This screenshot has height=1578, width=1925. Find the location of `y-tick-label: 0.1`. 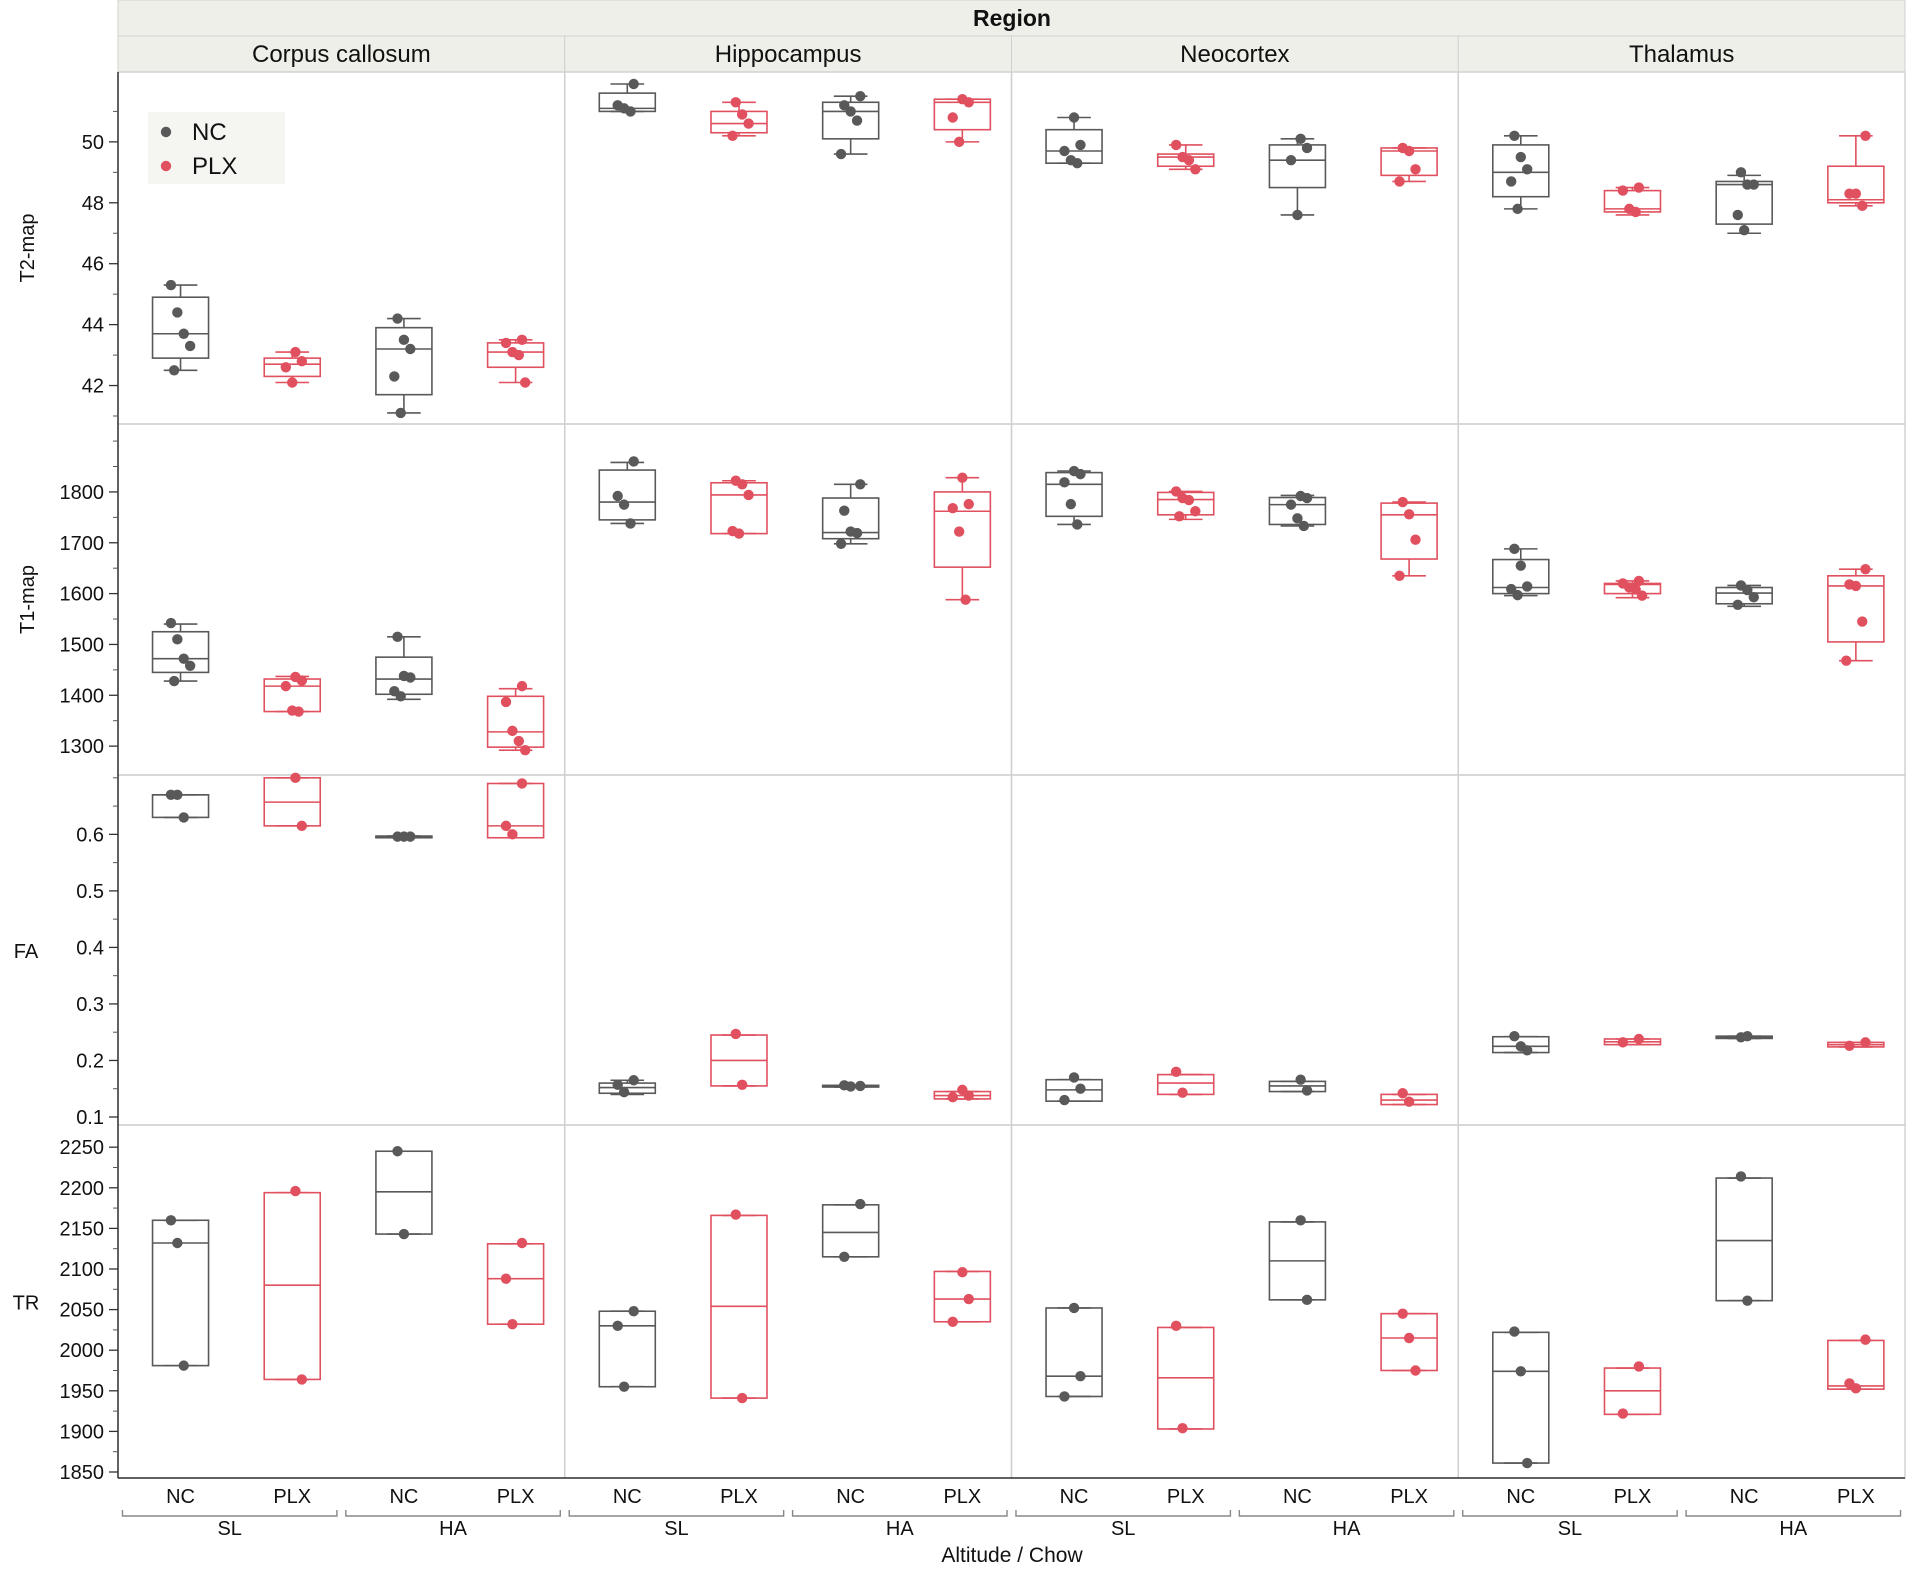

y-tick-label: 0.1 is located at coordinates (90, 1118).